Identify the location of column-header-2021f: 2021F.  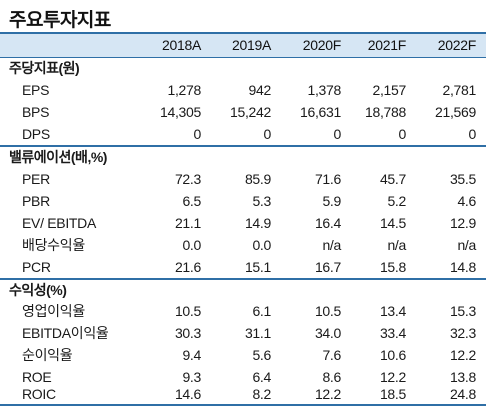
(387, 45).